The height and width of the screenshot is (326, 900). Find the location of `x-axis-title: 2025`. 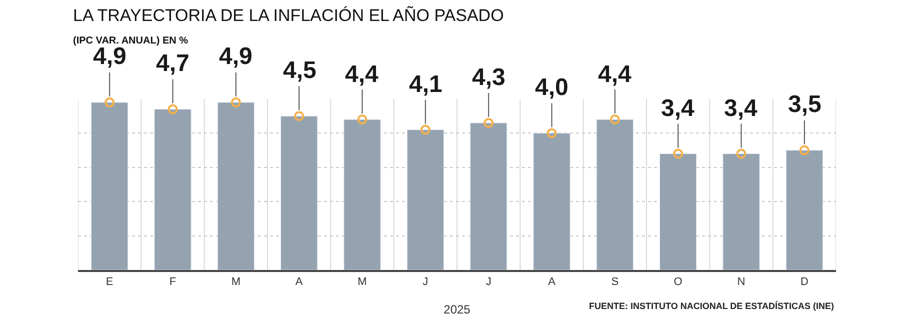

x-axis-title: 2025 is located at coordinates (457, 309).